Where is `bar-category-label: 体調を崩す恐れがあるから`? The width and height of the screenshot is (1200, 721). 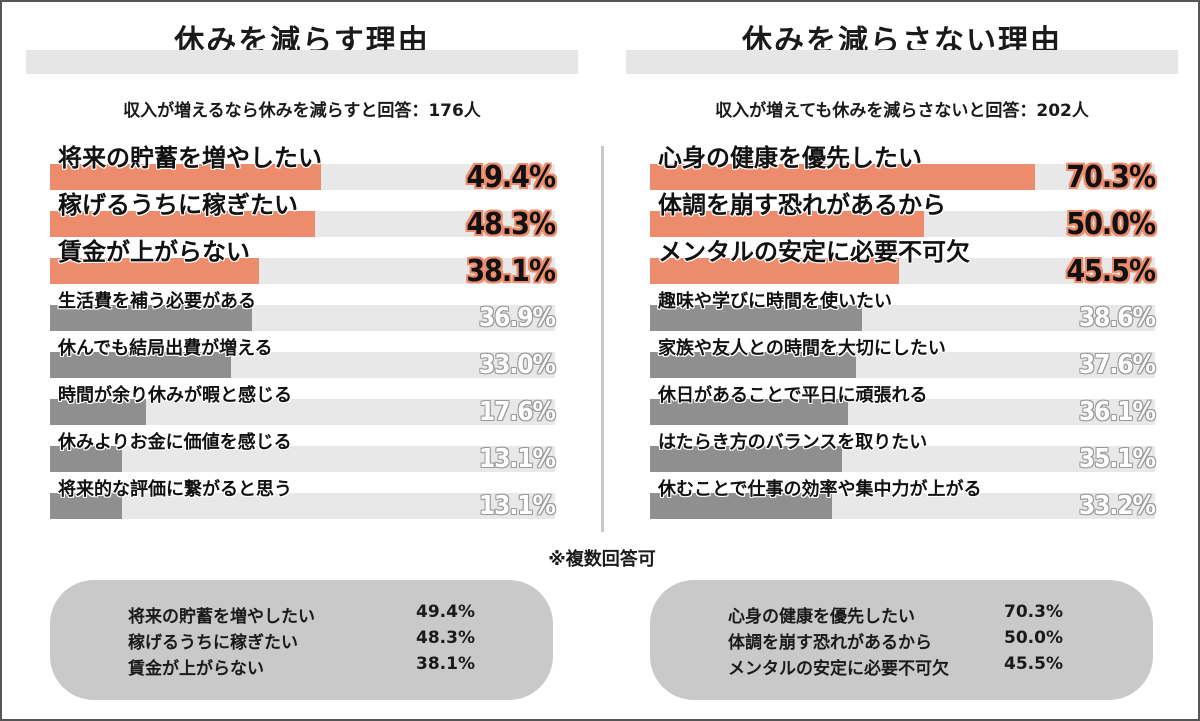
bar-category-label: 体調を崩す恐れがあるから is located at coordinates (802, 205).